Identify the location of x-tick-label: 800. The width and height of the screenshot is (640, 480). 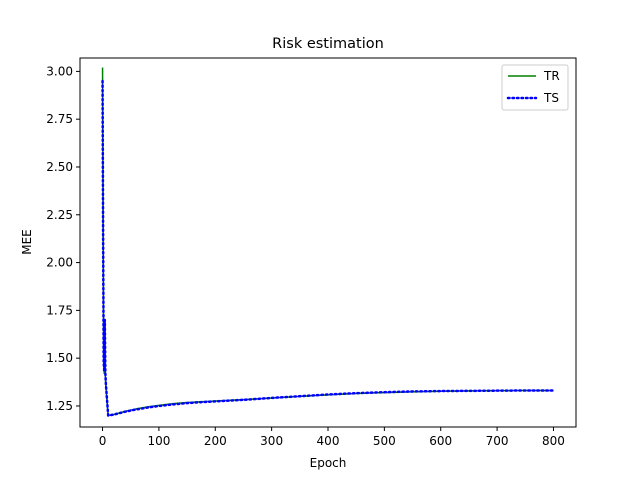
(553, 441).